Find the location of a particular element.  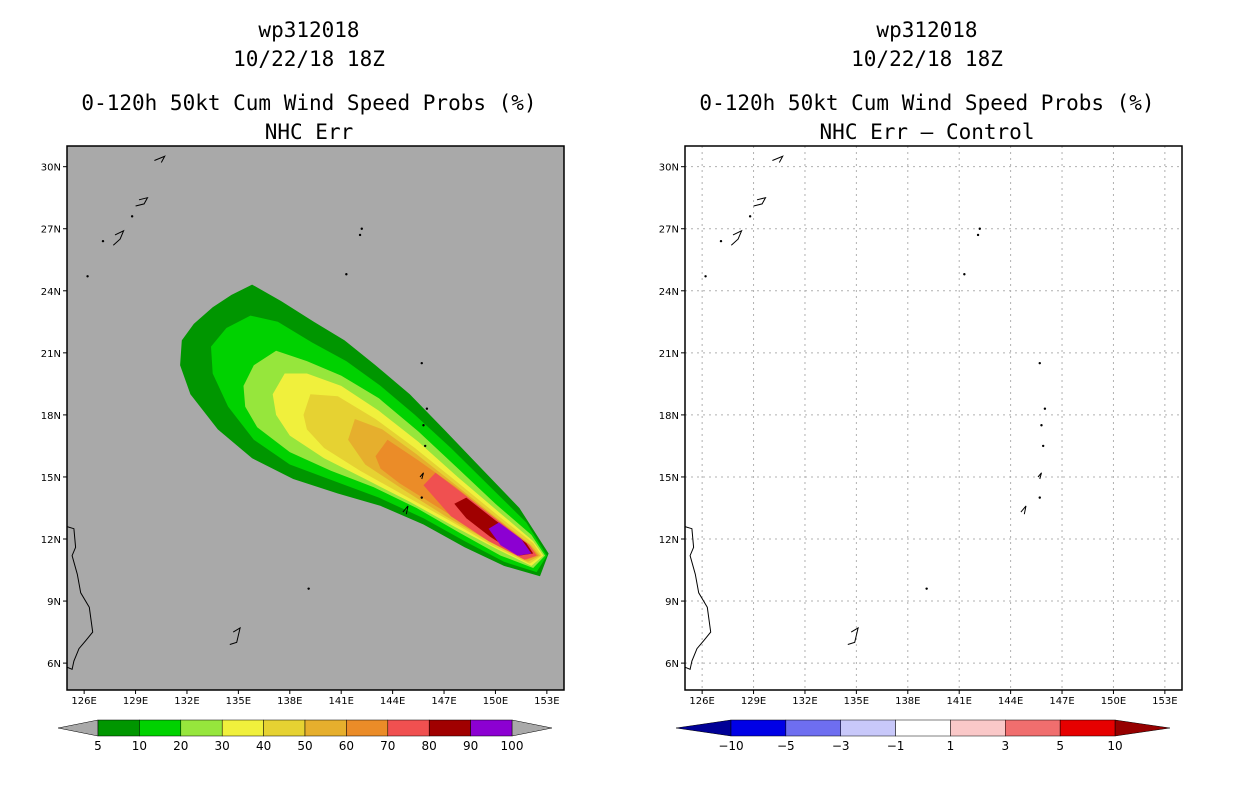

x-tick-label: 132E is located at coordinates (804, 701).